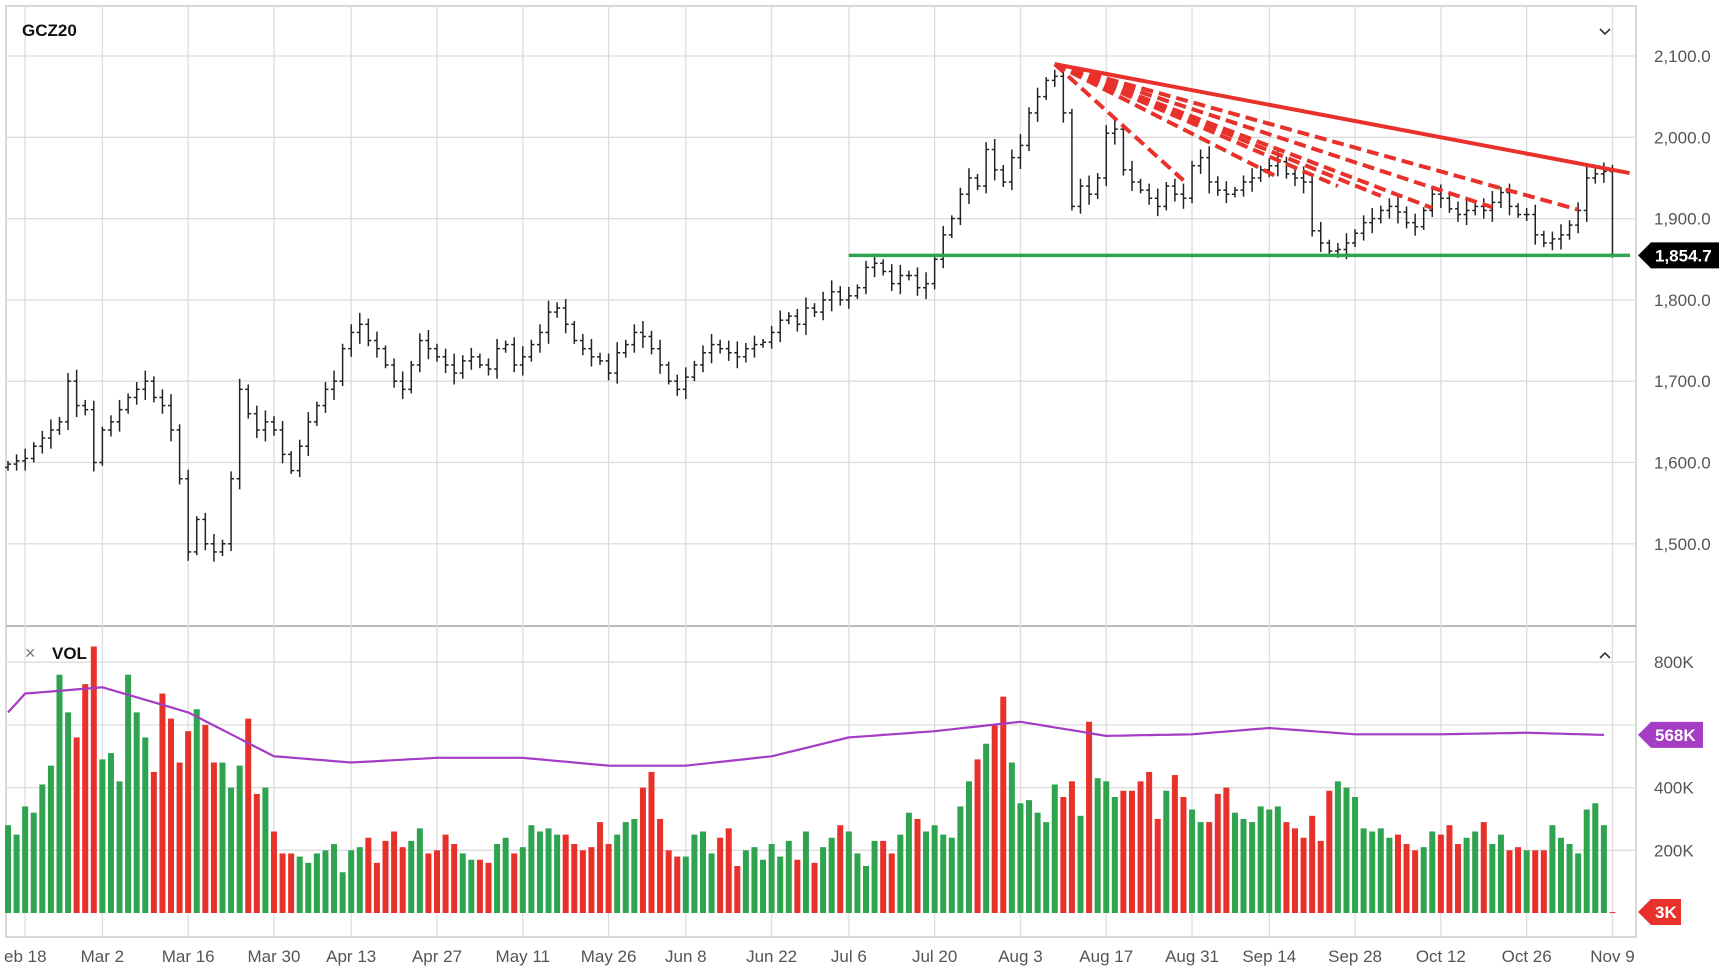 This screenshot has height=970, width=1724. I want to click on collapse-chart-button, so click(1605, 32).